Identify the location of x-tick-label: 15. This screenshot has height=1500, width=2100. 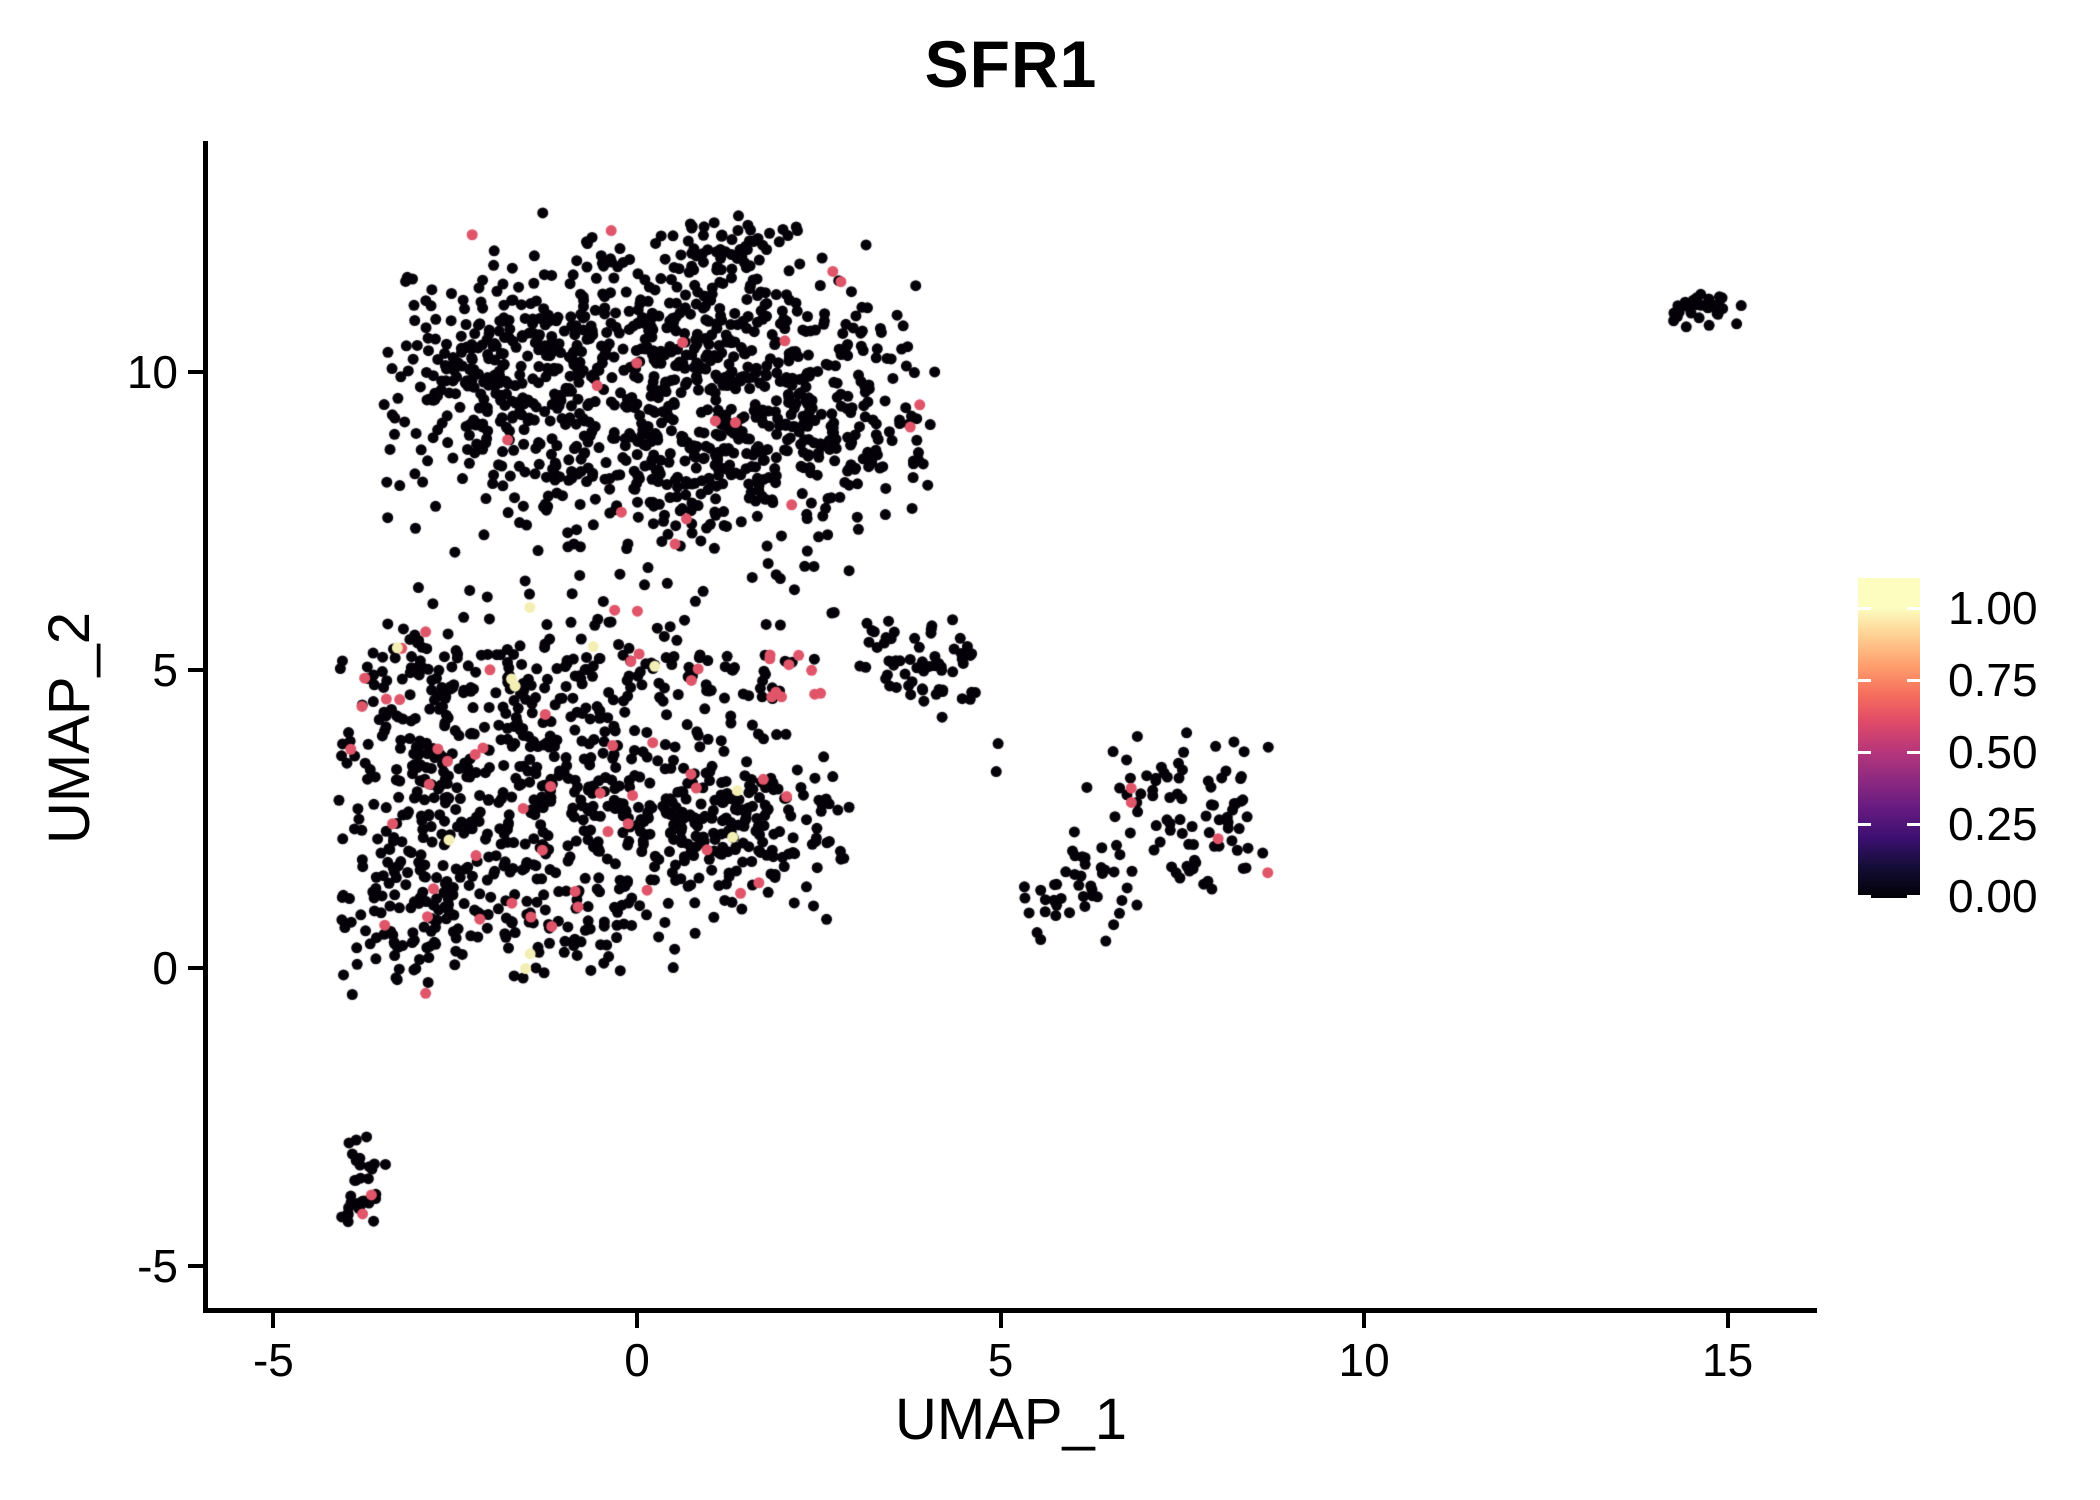
(1728, 1360).